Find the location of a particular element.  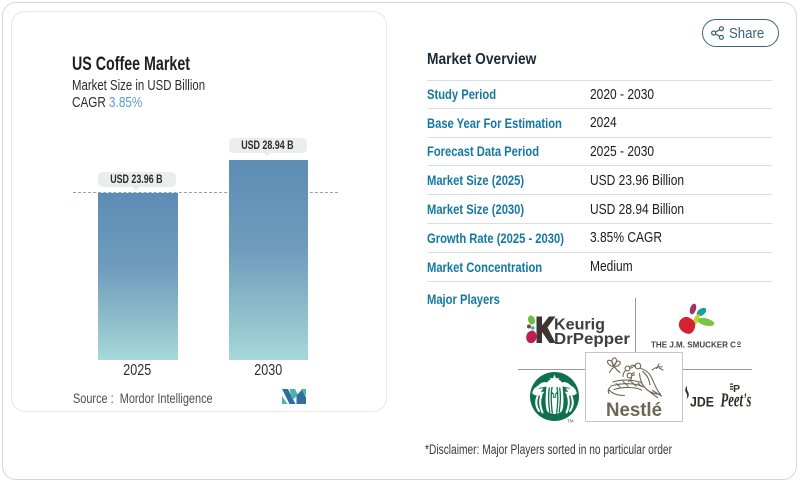

svg-text: DrPepper is located at coordinates (592, 339).